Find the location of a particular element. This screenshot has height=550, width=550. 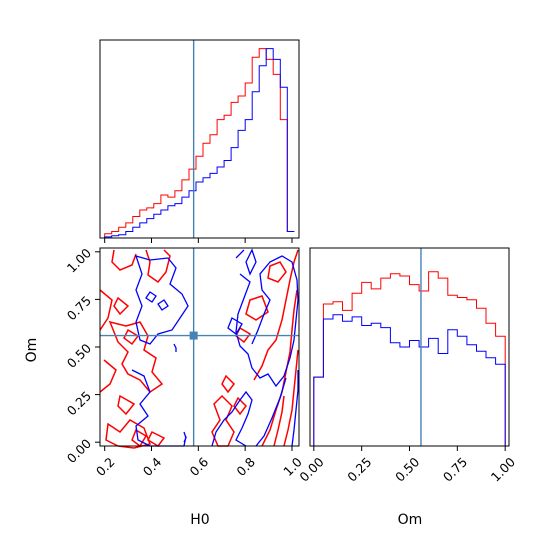

contour-red-right-outer is located at coordinates (255, 348).